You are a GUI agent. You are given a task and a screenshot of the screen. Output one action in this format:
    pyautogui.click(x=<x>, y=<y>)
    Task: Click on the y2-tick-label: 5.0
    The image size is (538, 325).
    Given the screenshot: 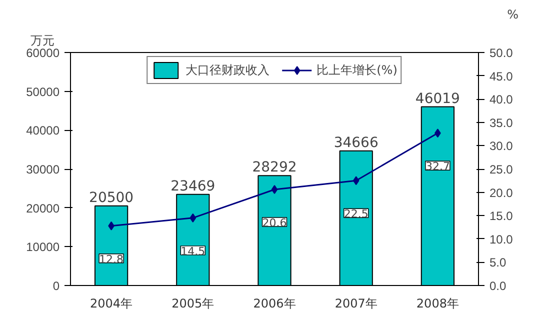 What is the action you would take?
    pyautogui.click(x=498, y=263)
    